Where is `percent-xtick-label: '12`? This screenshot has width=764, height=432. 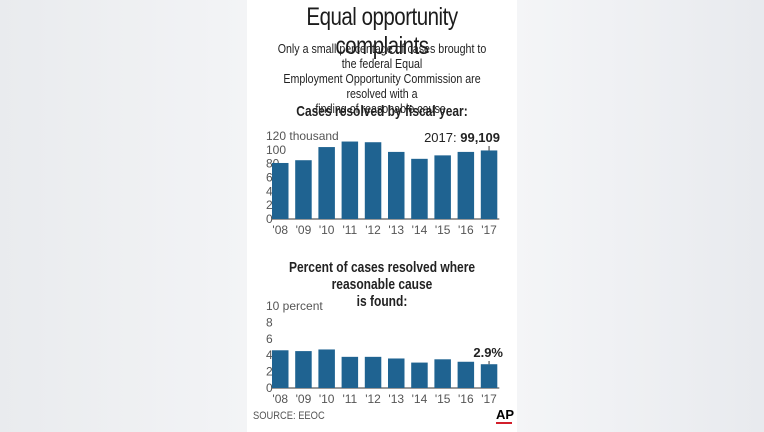
percent-xtick-label: '12 is located at coordinates (373, 399).